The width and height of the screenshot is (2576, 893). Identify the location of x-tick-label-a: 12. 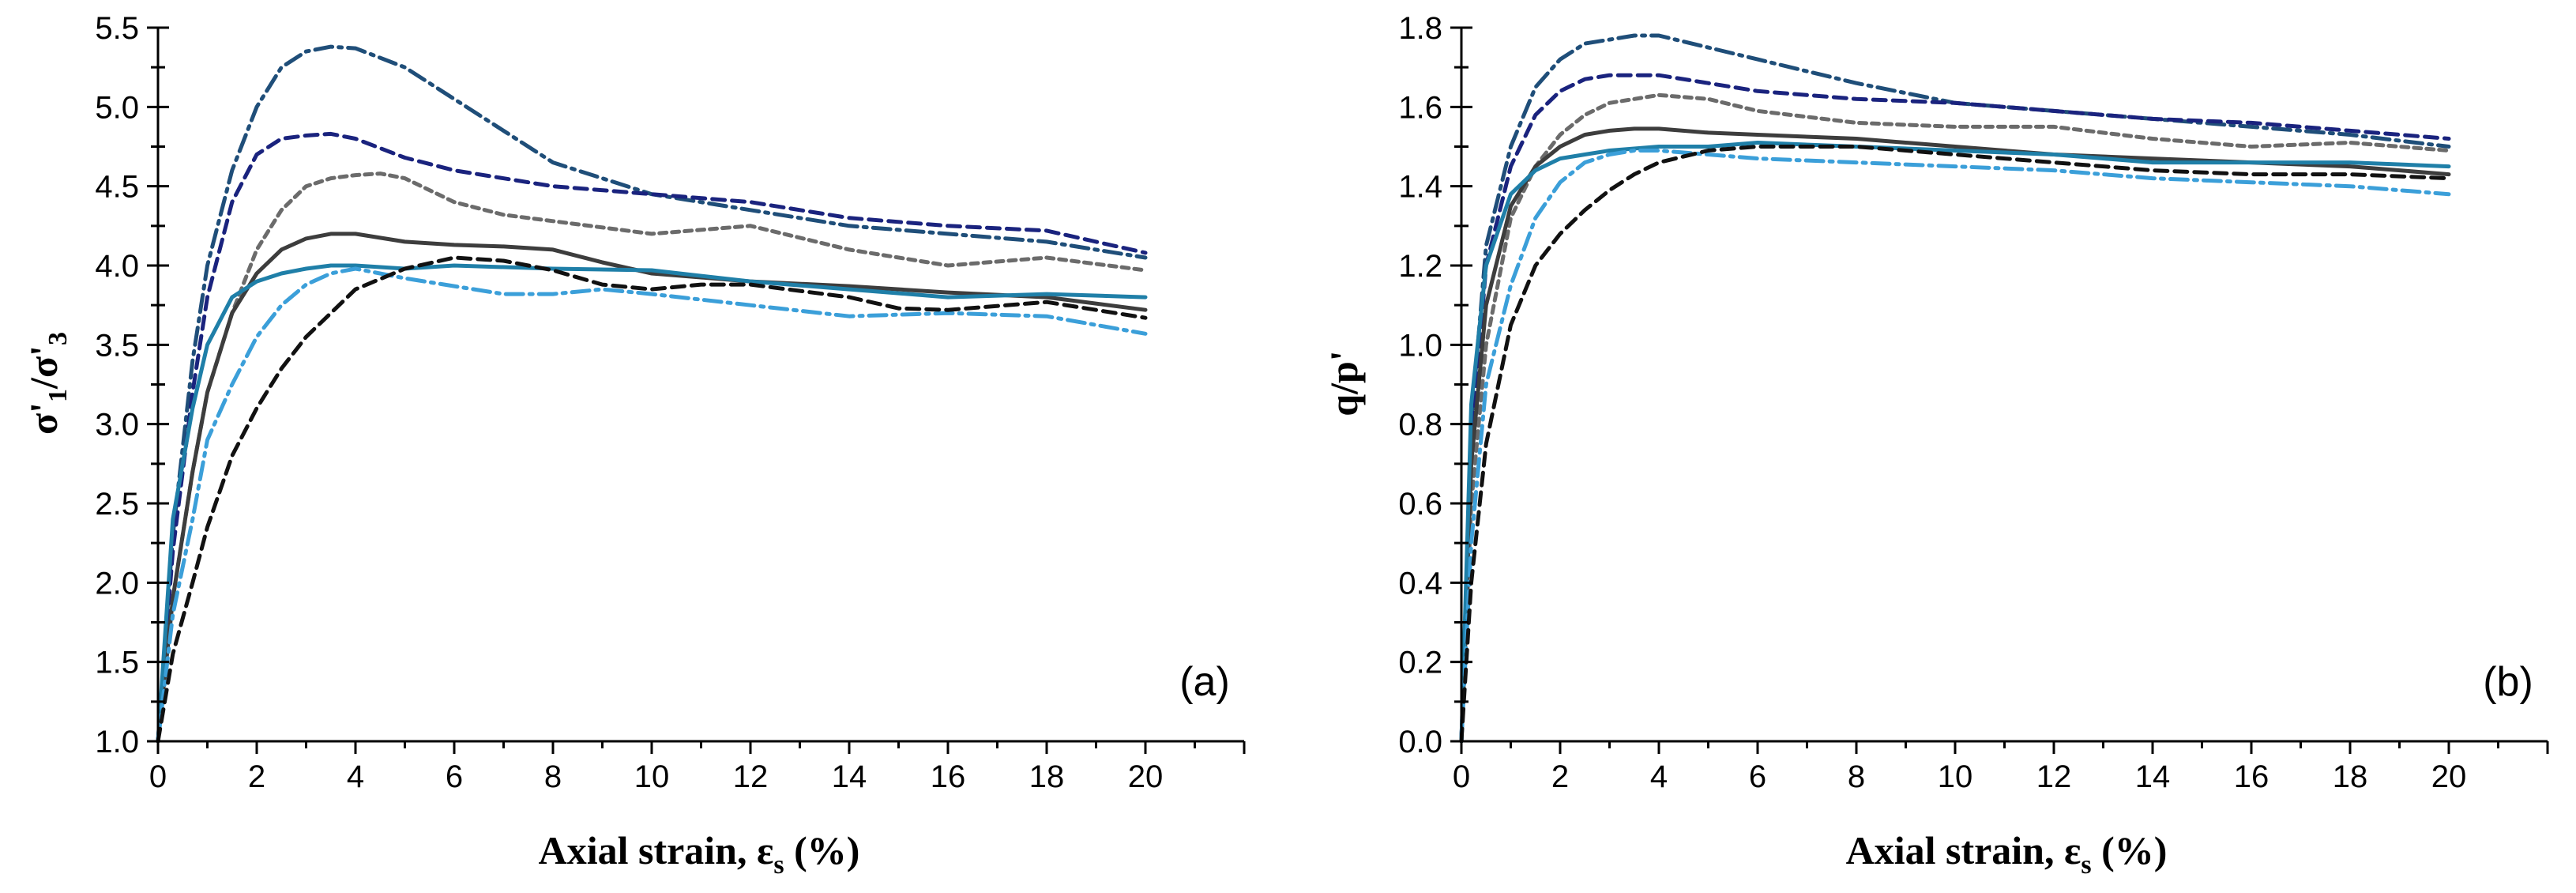
(751, 777).